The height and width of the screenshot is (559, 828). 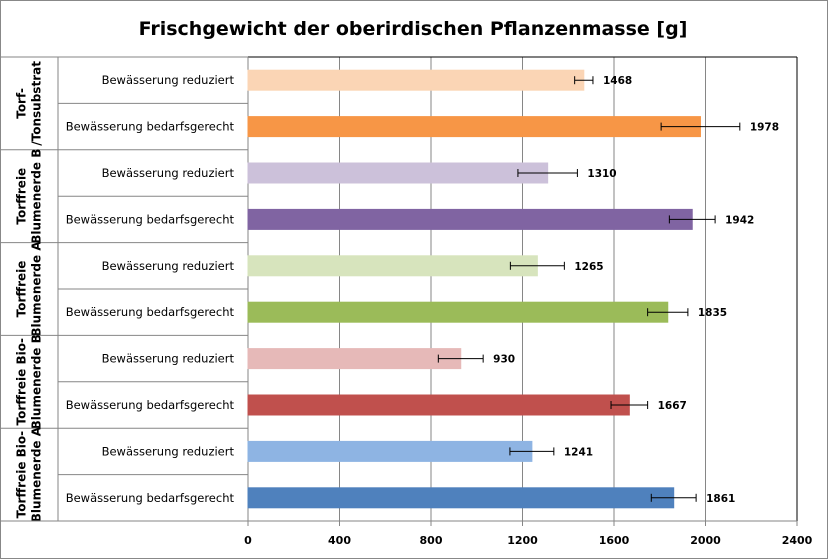 I want to click on x-tick-label: 2400, so click(x=797, y=540).